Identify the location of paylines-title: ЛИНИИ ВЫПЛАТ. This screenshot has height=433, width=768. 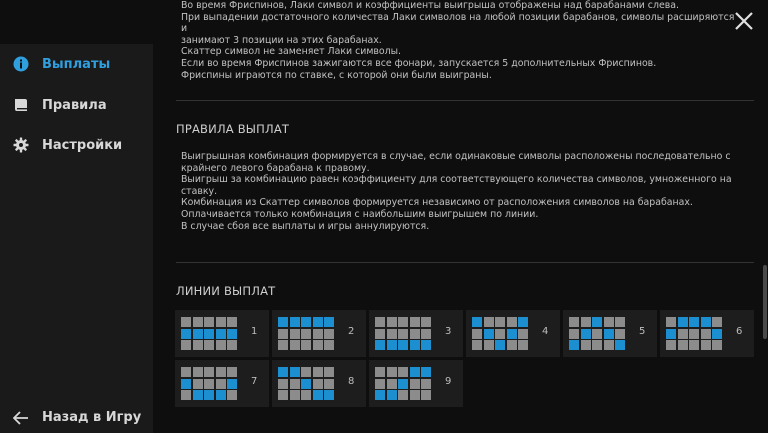
(226, 291).